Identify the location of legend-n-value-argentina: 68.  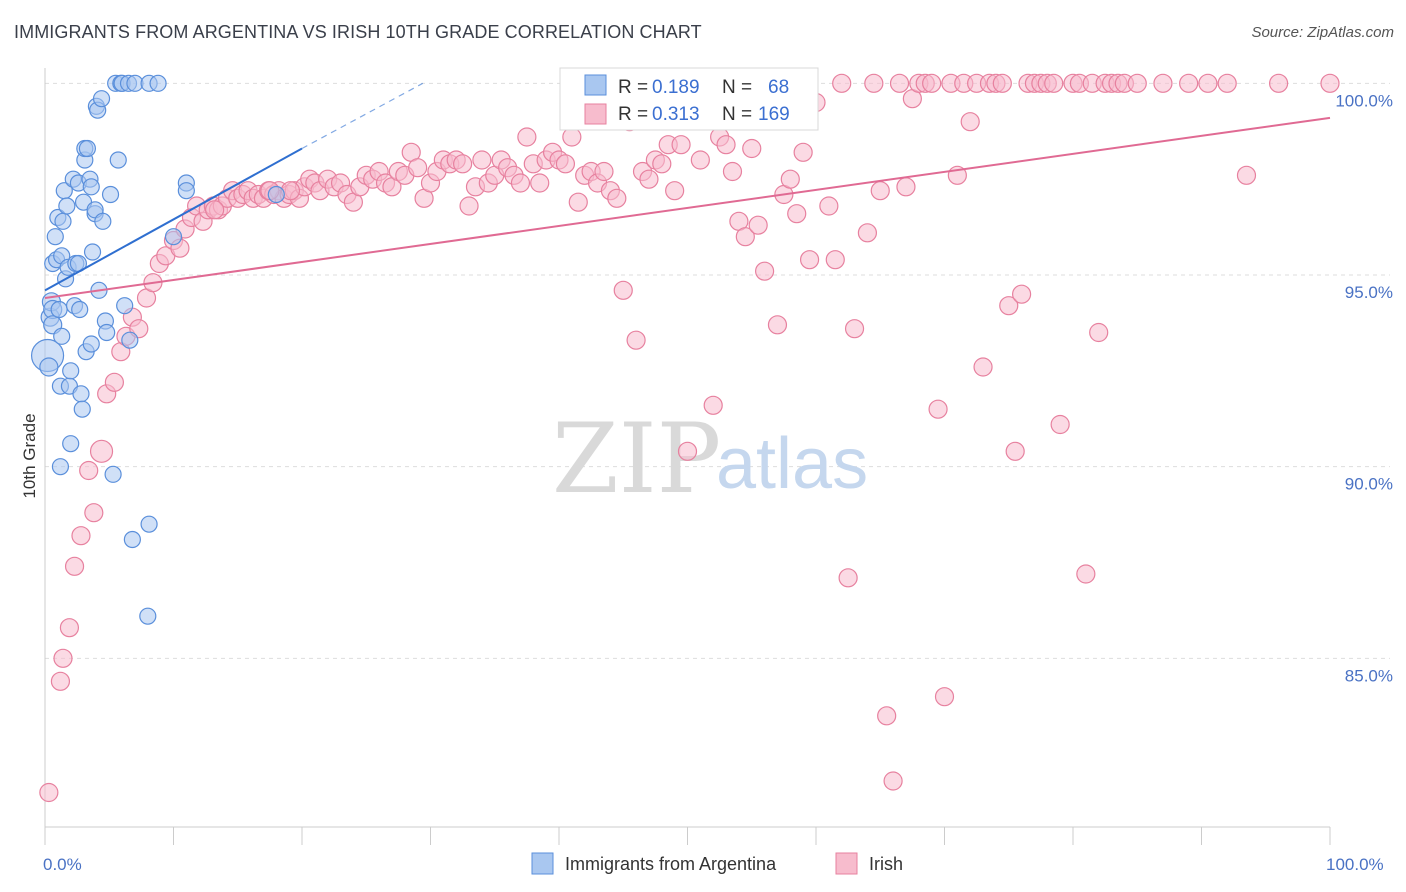
(778, 87).